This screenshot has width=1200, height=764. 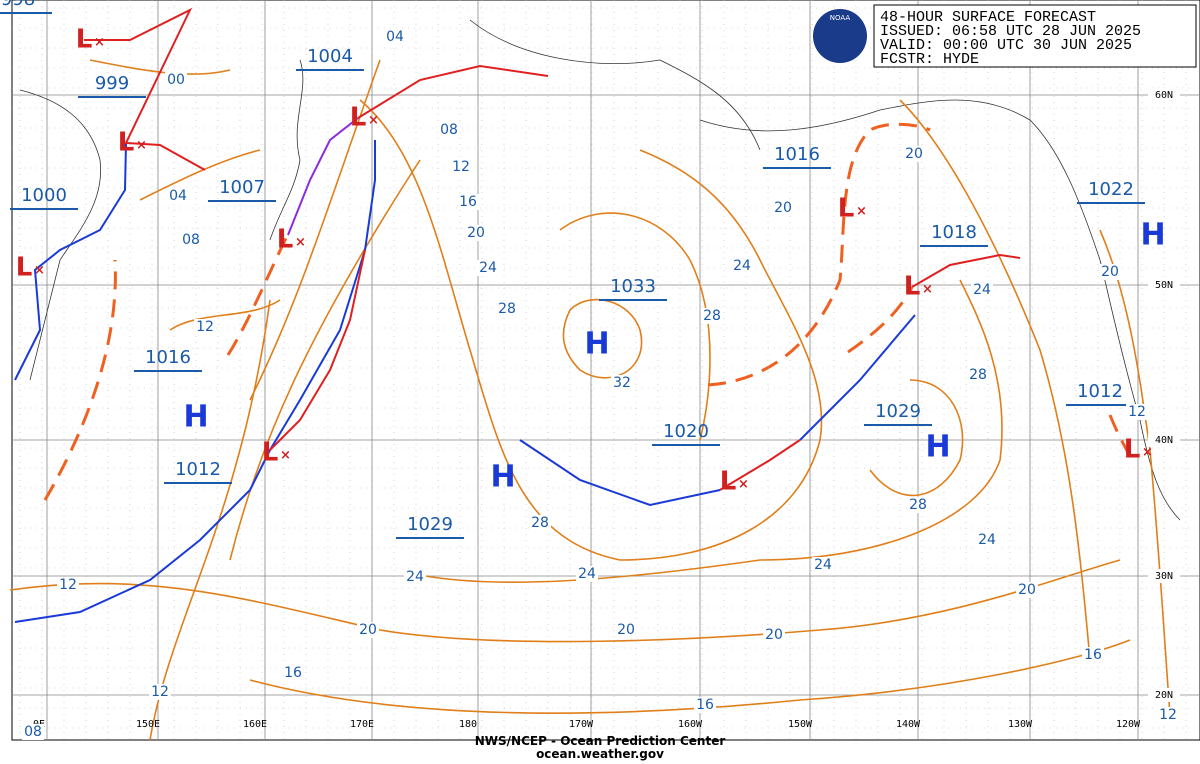 What do you see at coordinates (176, 80) in the screenshot?
I see `isobar-label: 00` at bounding box center [176, 80].